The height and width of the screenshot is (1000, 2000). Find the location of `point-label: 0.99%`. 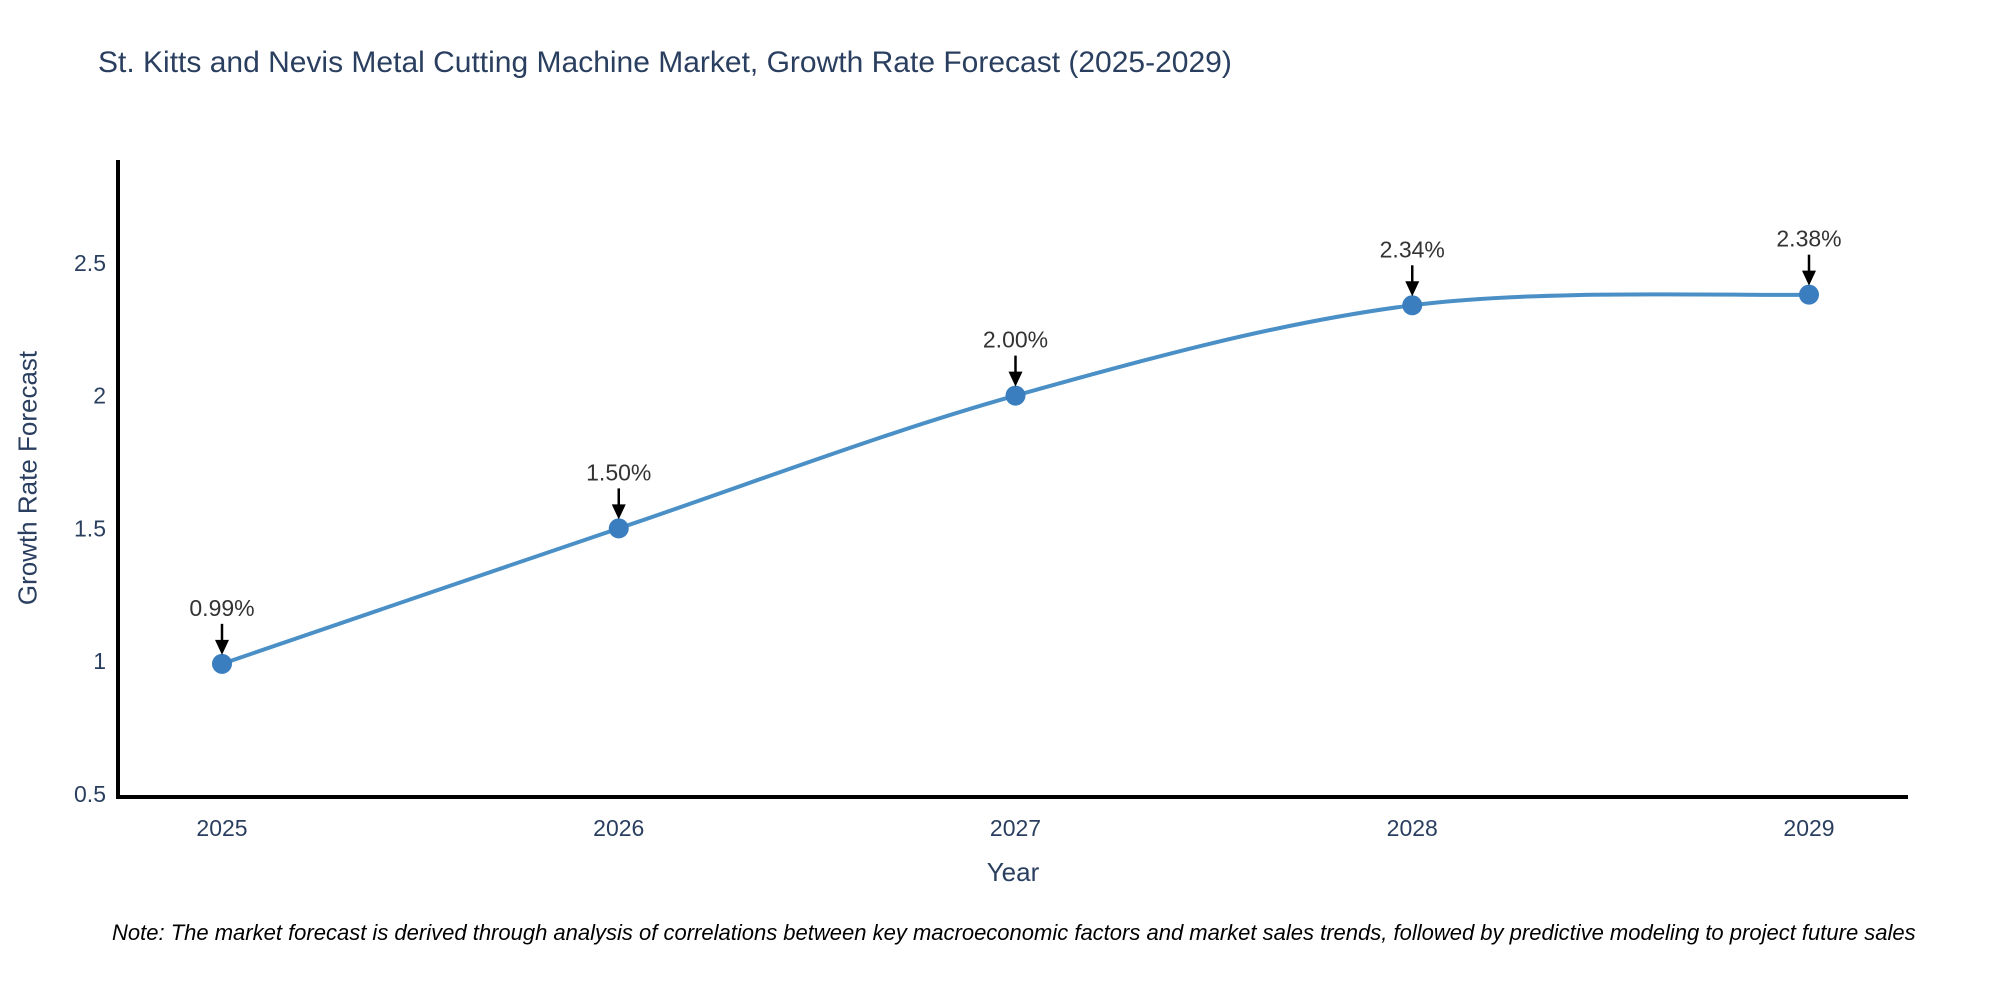

point-label: 0.99% is located at coordinates (221, 608).